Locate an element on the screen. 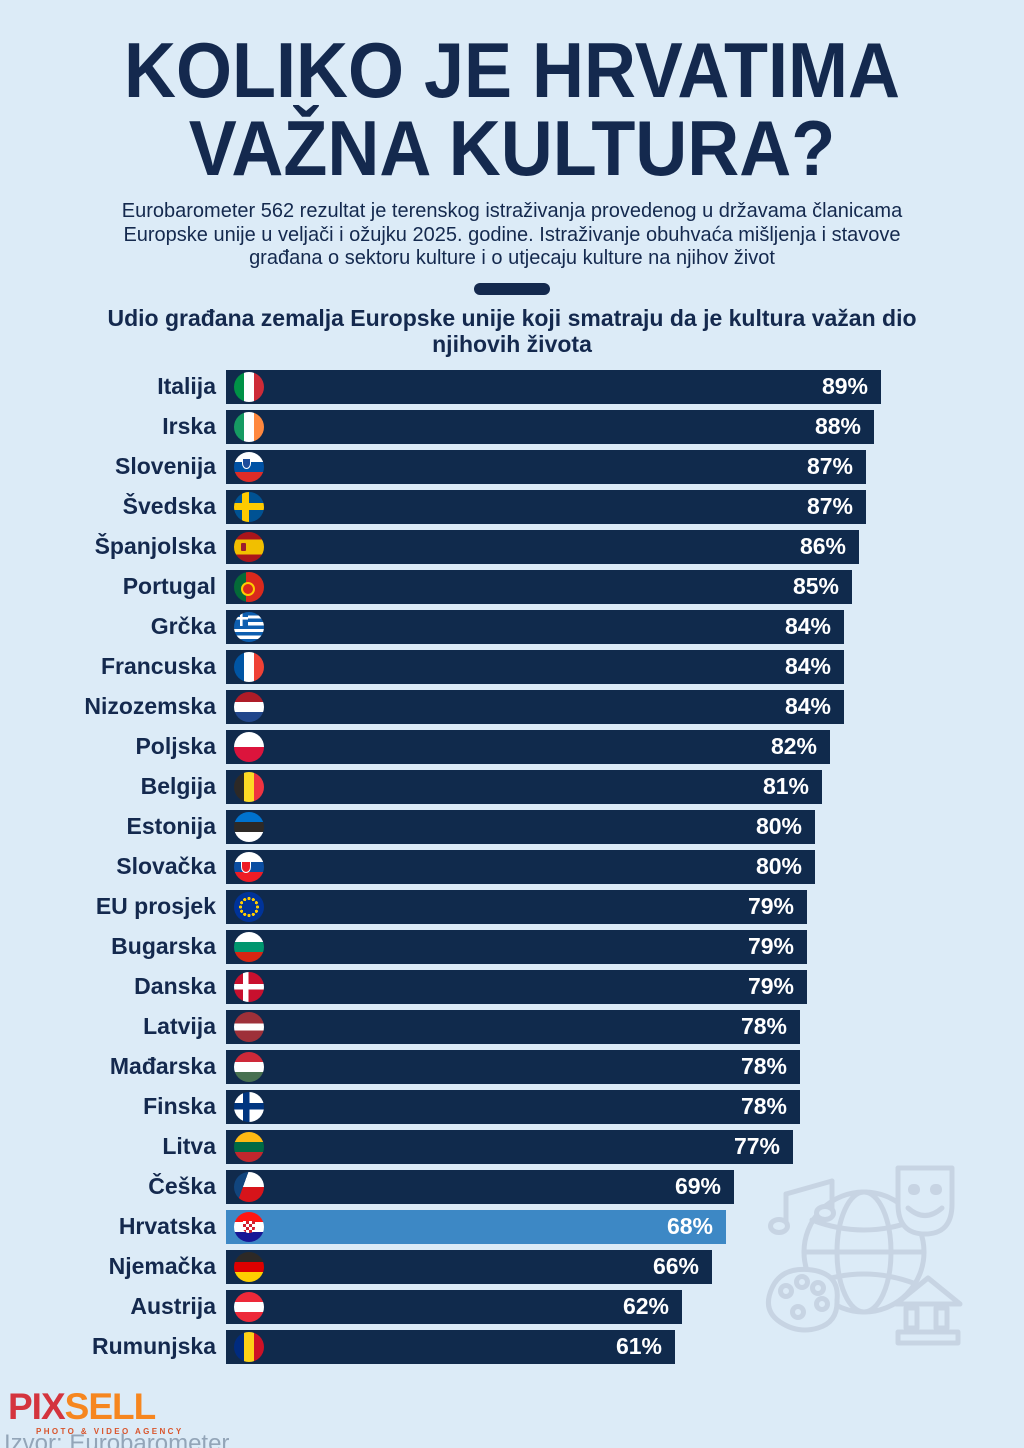  chart-row: Hrvatska 68% is located at coordinates (512, 1226).